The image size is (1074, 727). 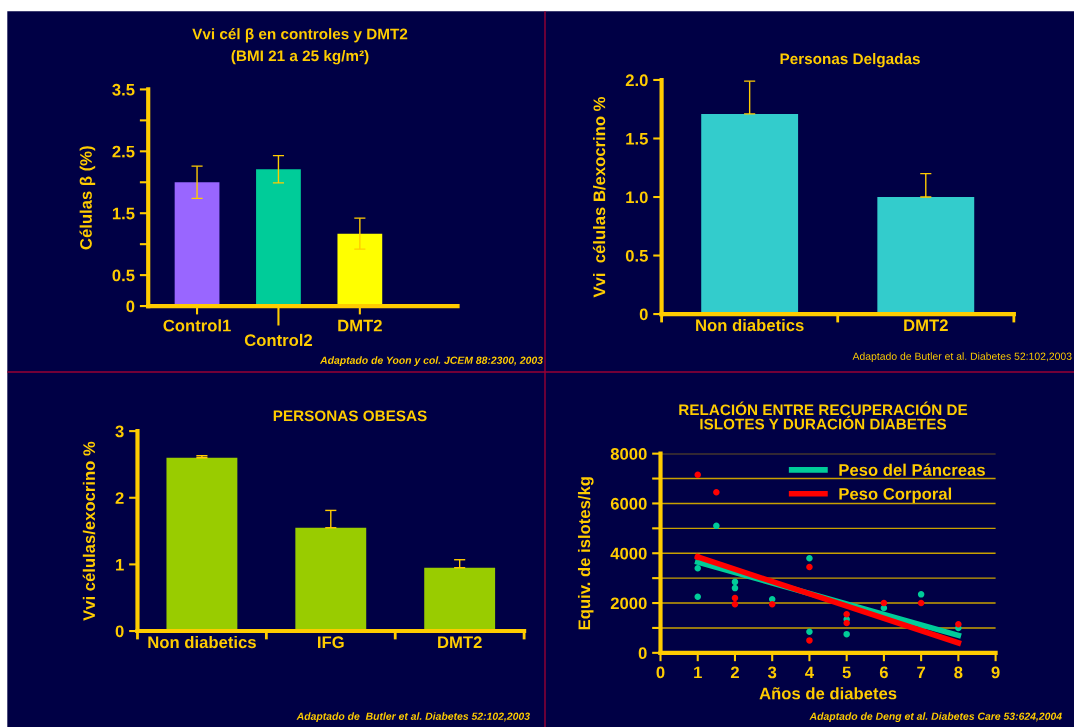 I want to click on chart-subtitle: (BMI 21 a 25 kg/m²), so click(x=300, y=57).